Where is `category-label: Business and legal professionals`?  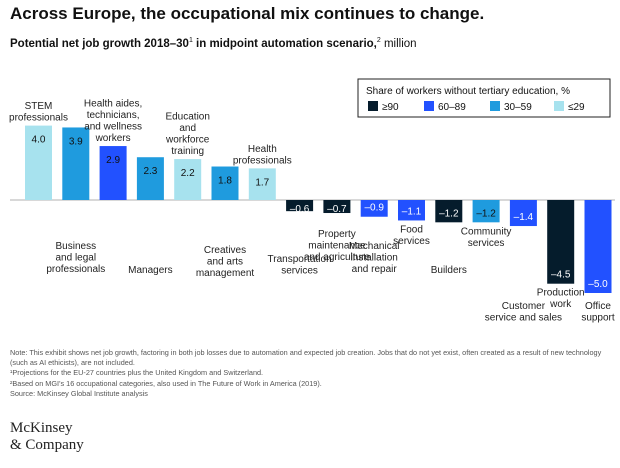 category-label: Business and legal professionals is located at coordinates (75, 258).